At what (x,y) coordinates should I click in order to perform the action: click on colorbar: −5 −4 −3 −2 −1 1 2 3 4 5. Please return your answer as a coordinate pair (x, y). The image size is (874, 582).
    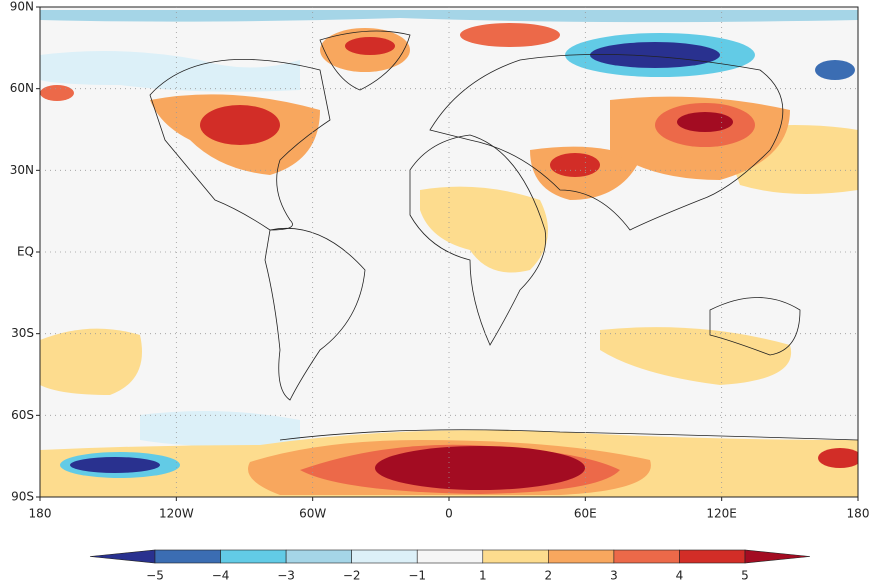
    Looking at the image, I should click on (450, 565).